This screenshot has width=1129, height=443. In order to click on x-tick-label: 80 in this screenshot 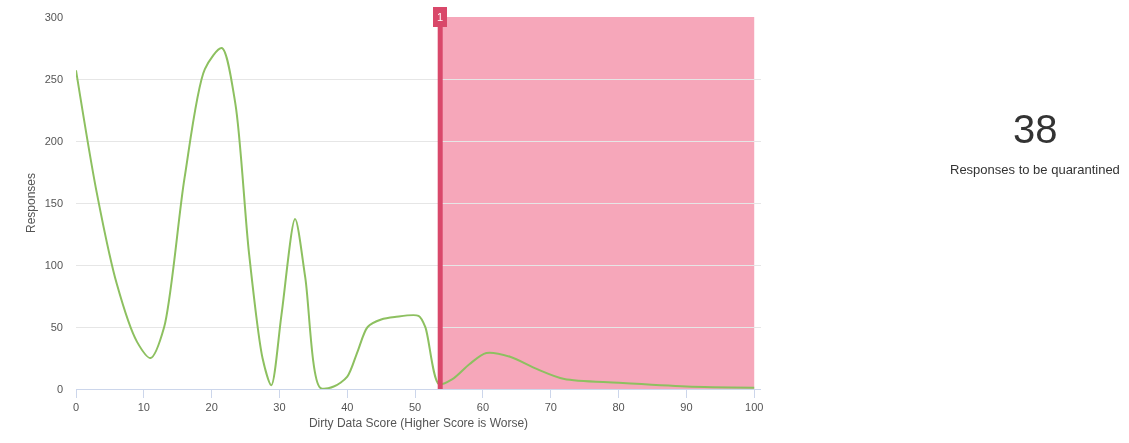, I will do `click(618, 407)`.